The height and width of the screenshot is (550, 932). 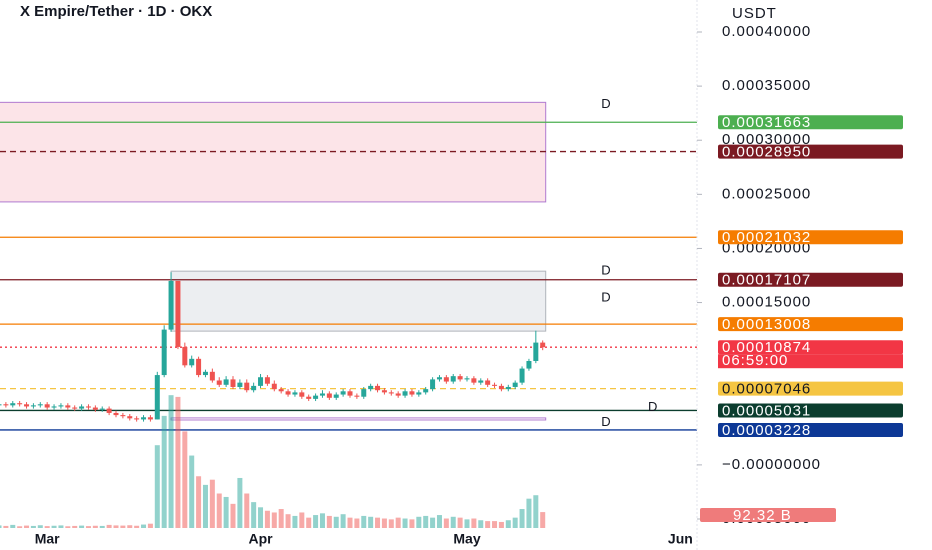 What do you see at coordinates (260, 539) in the screenshot?
I see `x-tick-label: Apr` at bounding box center [260, 539].